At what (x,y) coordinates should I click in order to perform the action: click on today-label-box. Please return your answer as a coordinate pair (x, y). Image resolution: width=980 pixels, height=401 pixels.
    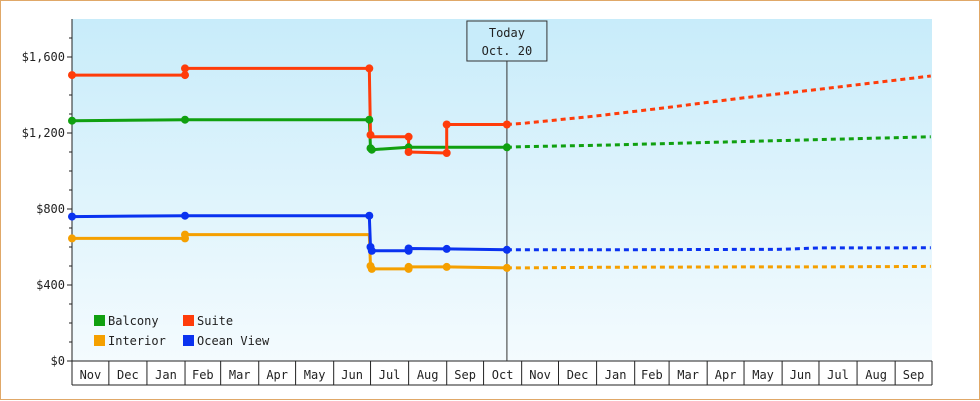
    Looking at the image, I should click on (507, 41).